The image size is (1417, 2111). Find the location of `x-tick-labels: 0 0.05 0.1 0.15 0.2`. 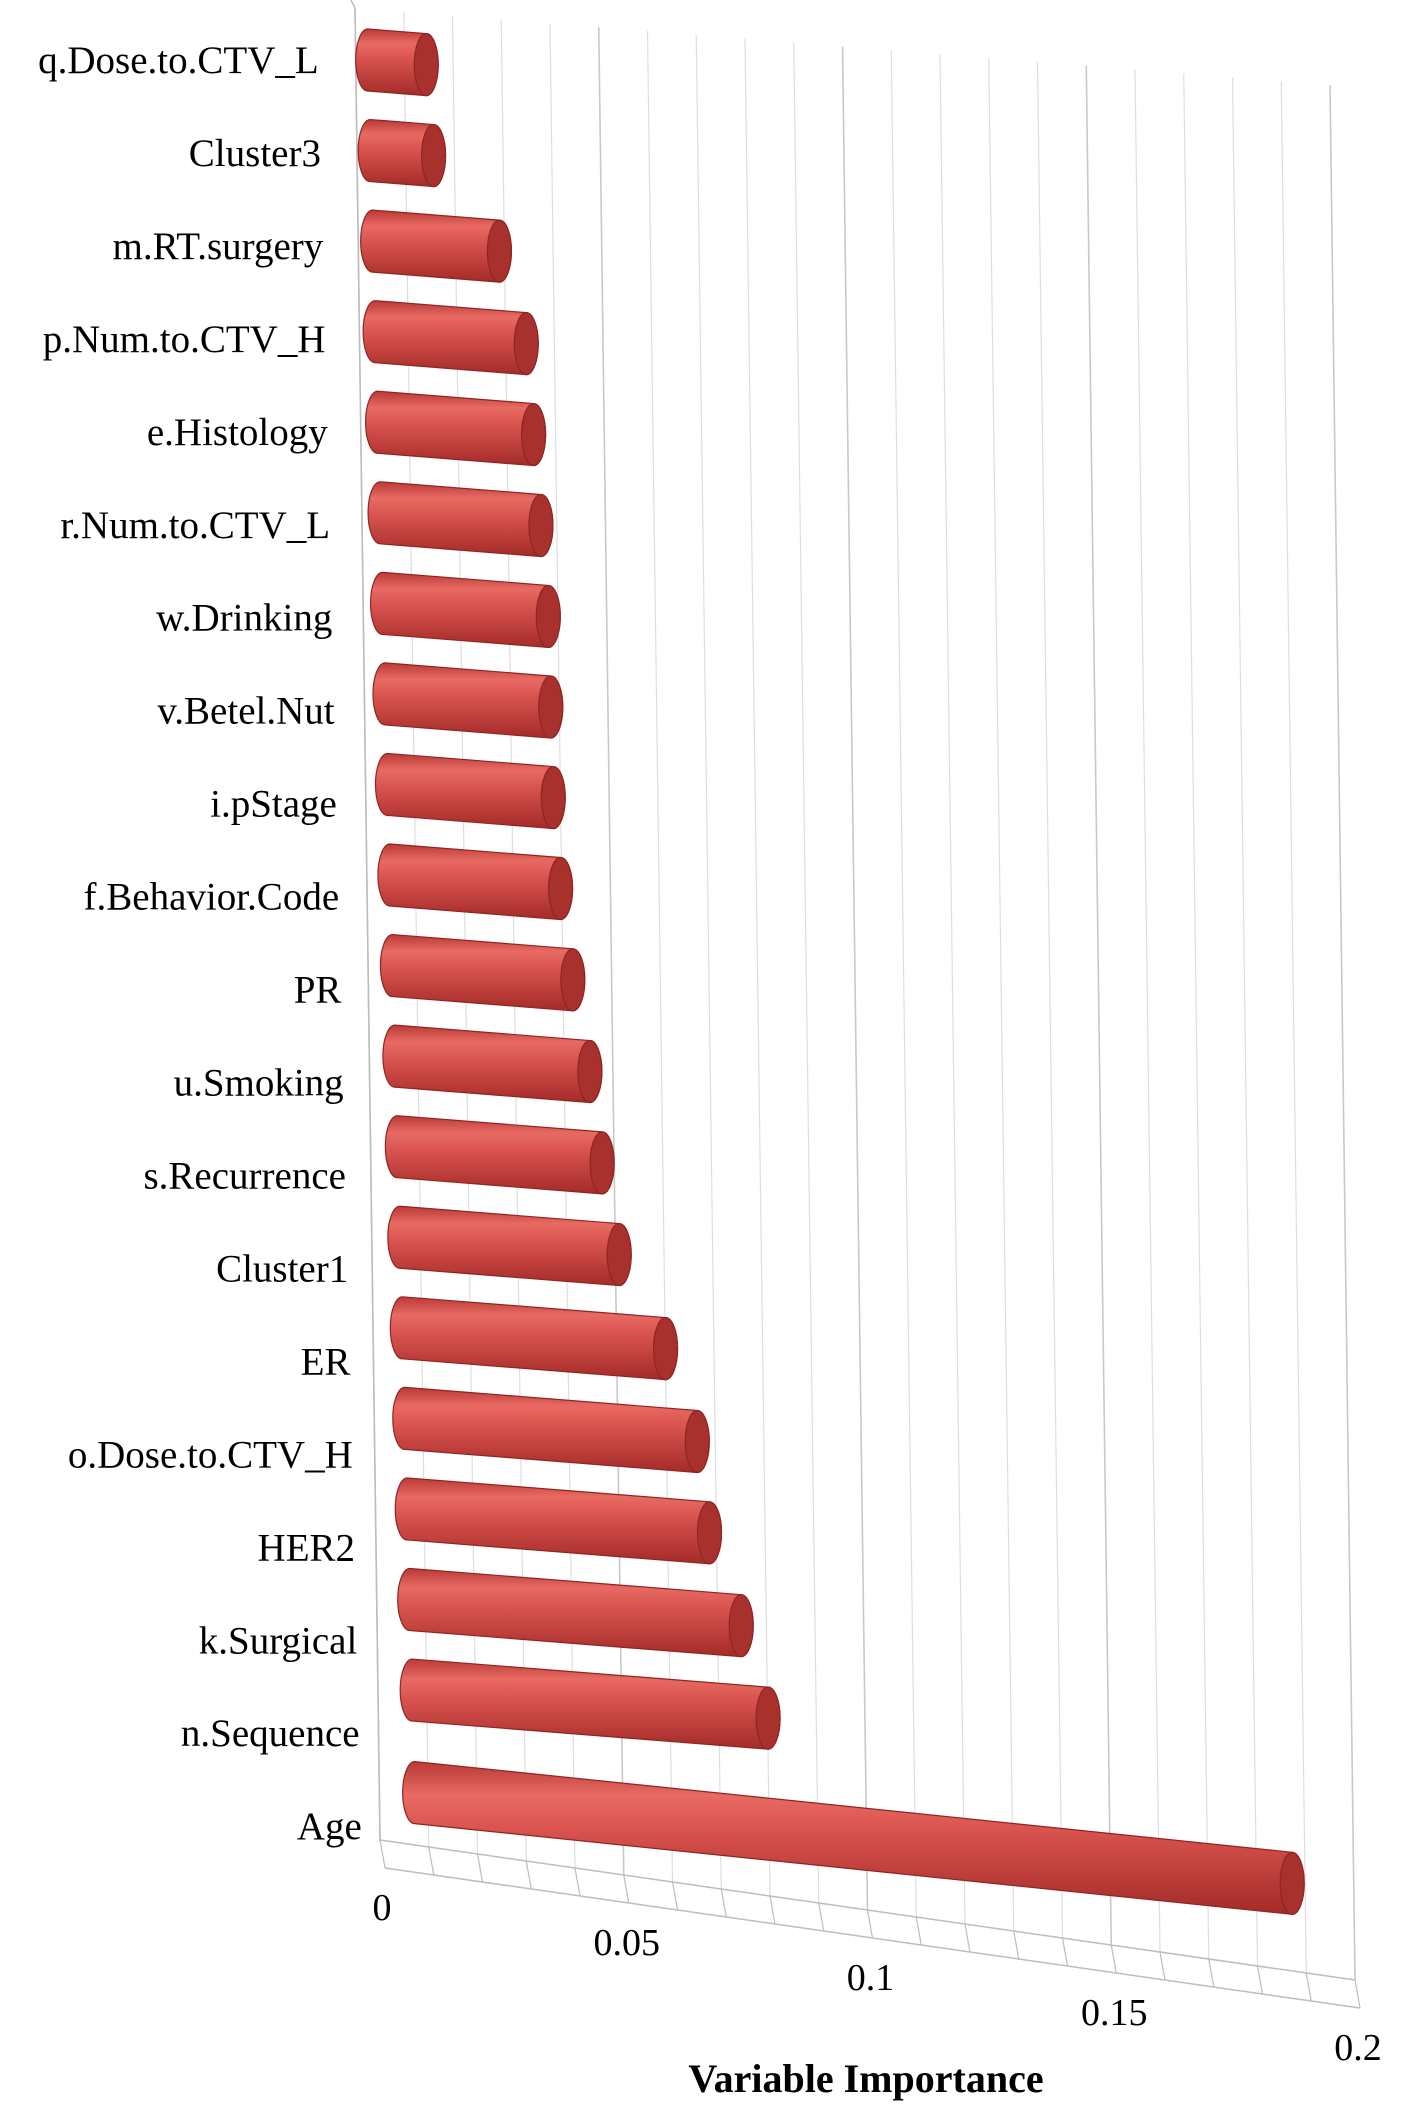

x-tick-labels: 0 0.05 0.1 0.15 0.2 is located at coordinates (877, 1978).